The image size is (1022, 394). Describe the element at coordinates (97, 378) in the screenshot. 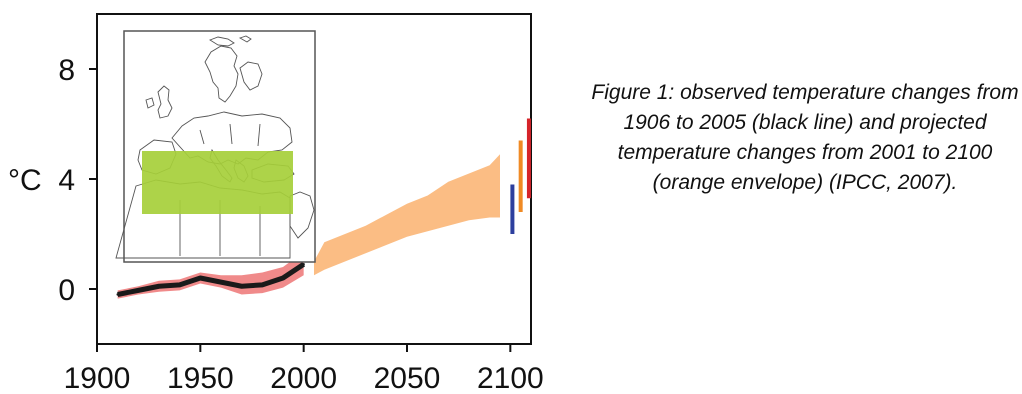

I see `x-tick-label: 1900` at that location.